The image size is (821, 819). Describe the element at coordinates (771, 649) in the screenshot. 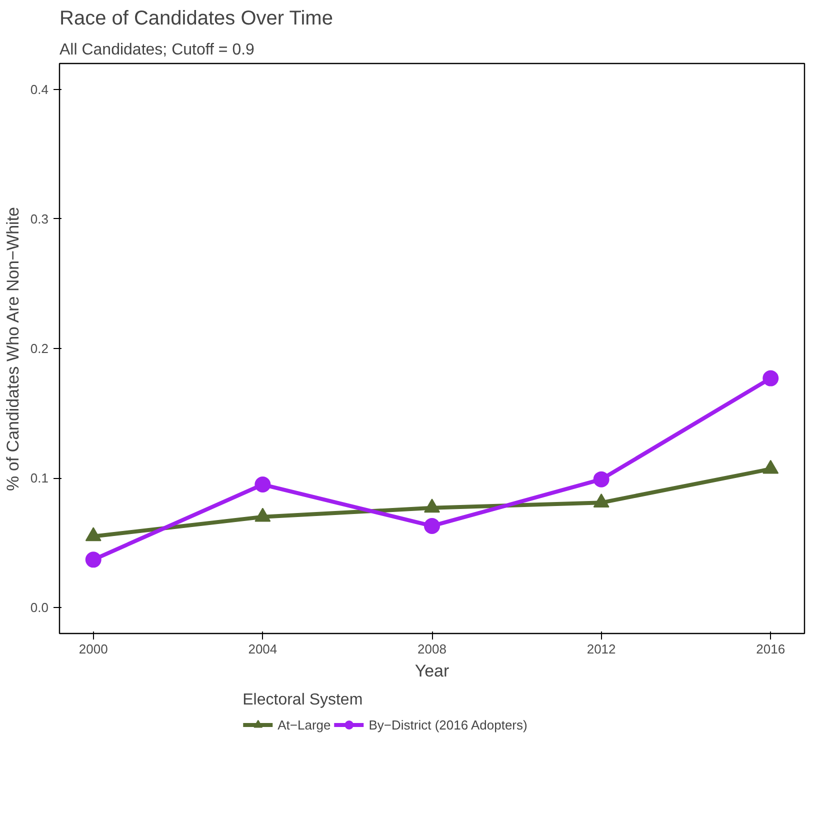

I see `x-tick-label: 2016` at that location.